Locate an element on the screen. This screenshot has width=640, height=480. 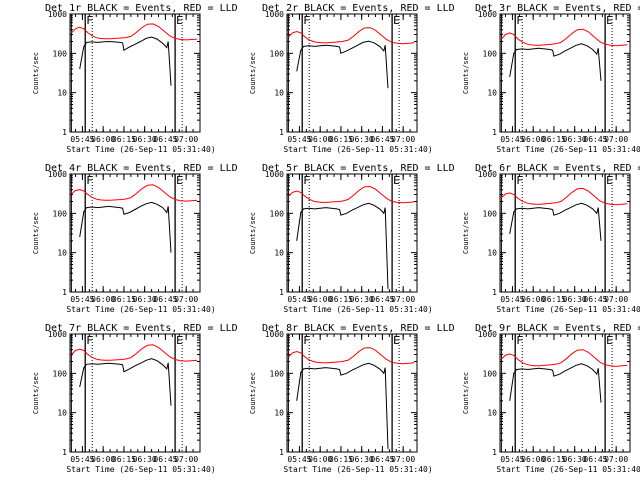
panel-title: Det 4r BLACK = Events, RED = LLD is located at coordinates (141, 168).